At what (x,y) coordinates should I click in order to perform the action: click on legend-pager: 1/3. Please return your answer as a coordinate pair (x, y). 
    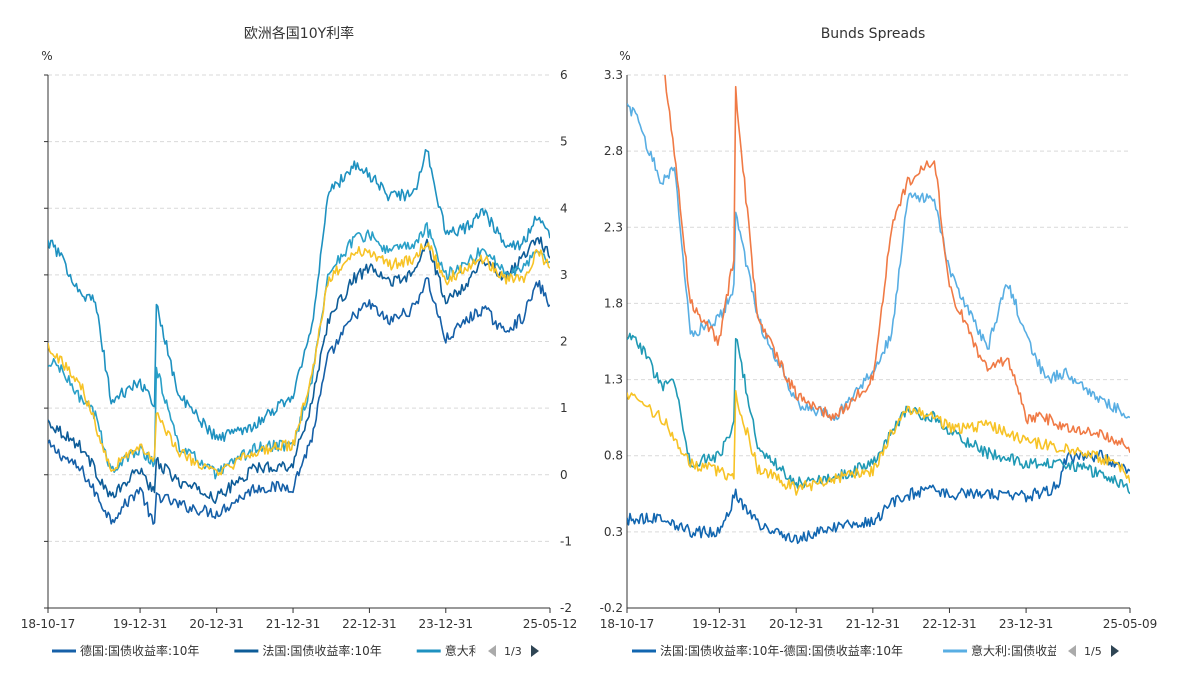
    Looking at the image, I should click on (513, 651).